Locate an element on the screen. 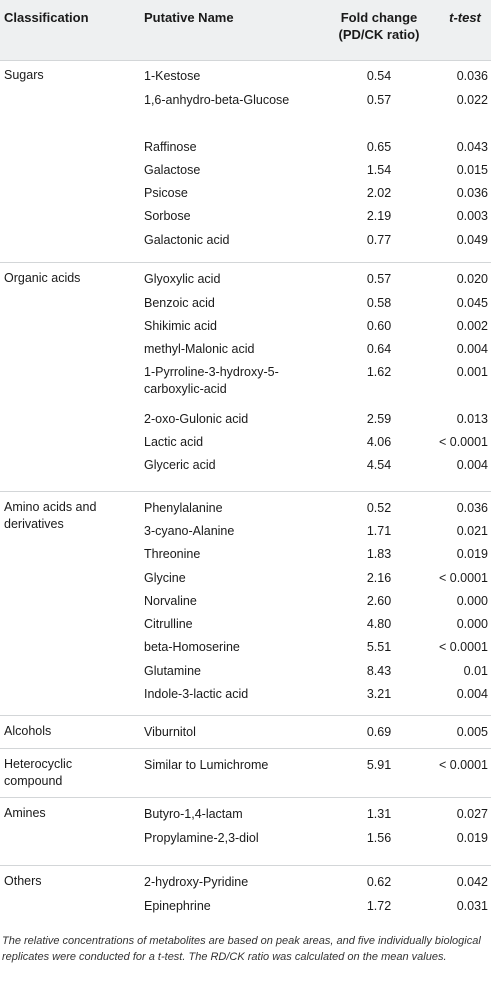 The width and height of the screenshot is (491, 984). header-classification: Classification is located at coordinates (46, 17).